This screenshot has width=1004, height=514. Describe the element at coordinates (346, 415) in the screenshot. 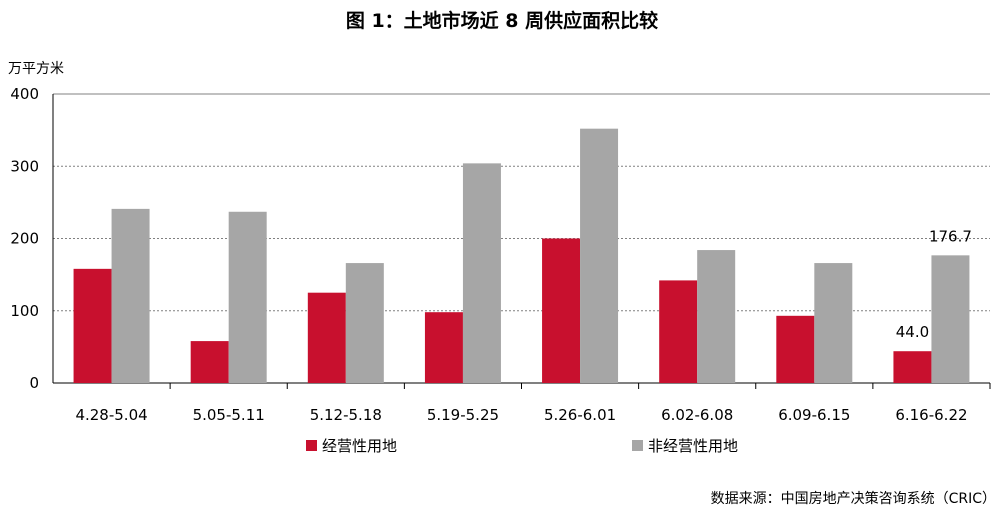

I see `x-tick-label: 5.12-5.18` at that location.